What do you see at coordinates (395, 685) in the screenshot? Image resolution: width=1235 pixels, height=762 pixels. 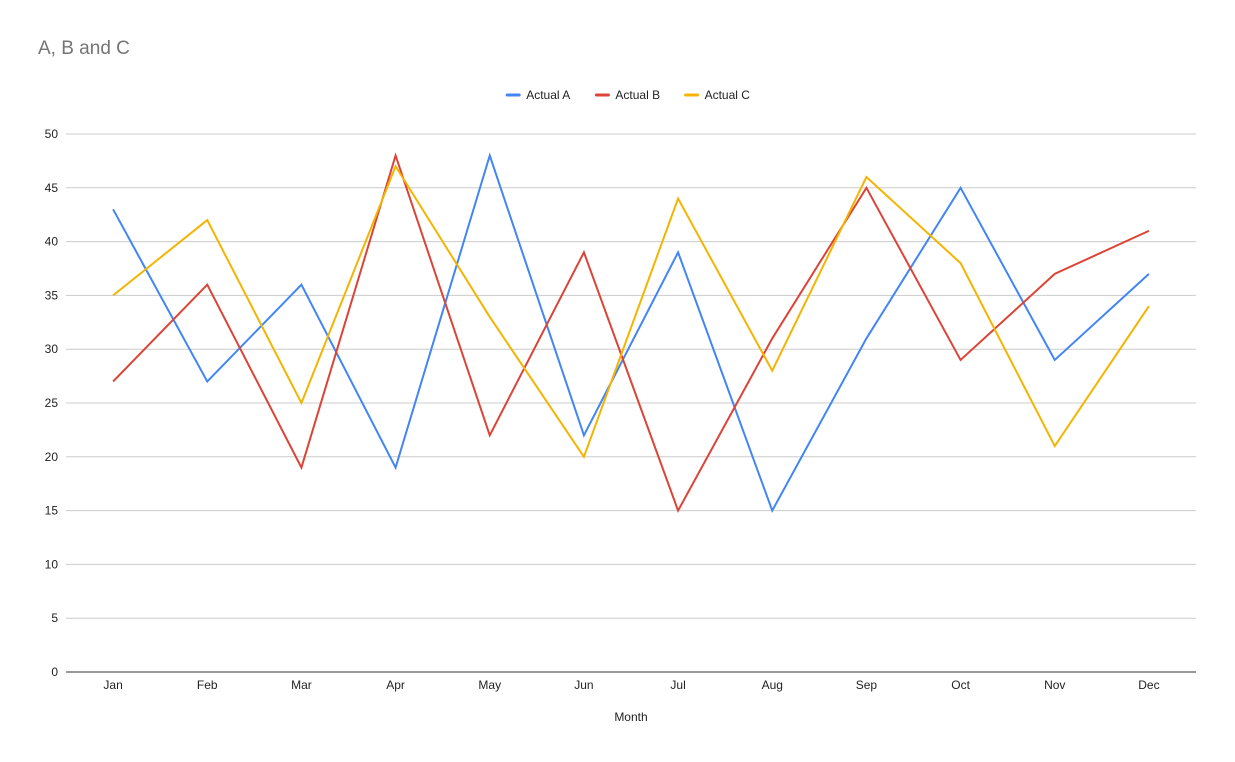 I see `x-tick-label: Apr` at bounding box center [395, 685].